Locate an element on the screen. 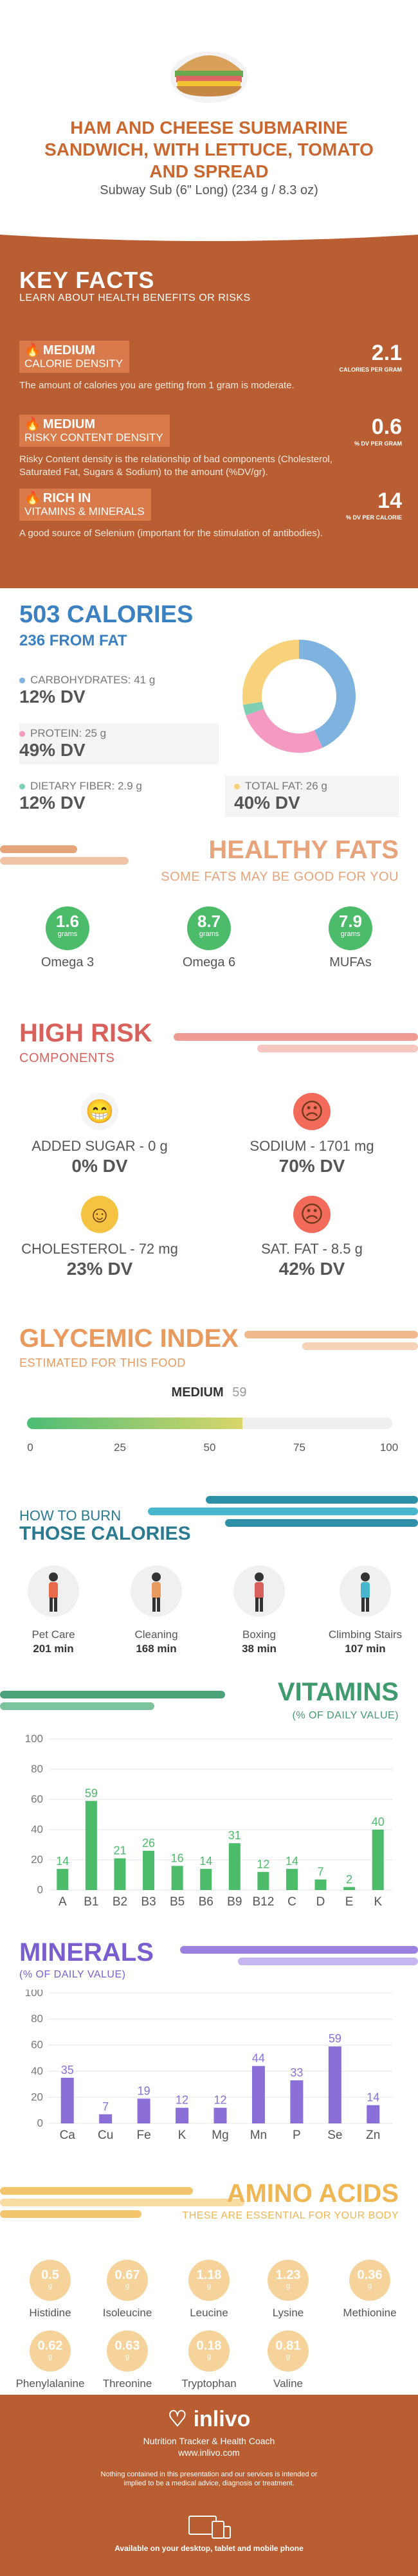  x-tick-label: P is located at coordinates (297, 2135).